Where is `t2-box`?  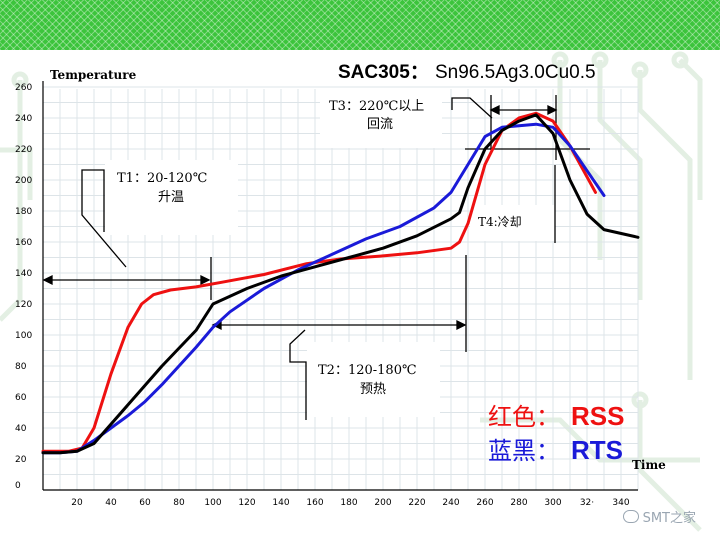
t2-box is located at coordinates (373, 379).